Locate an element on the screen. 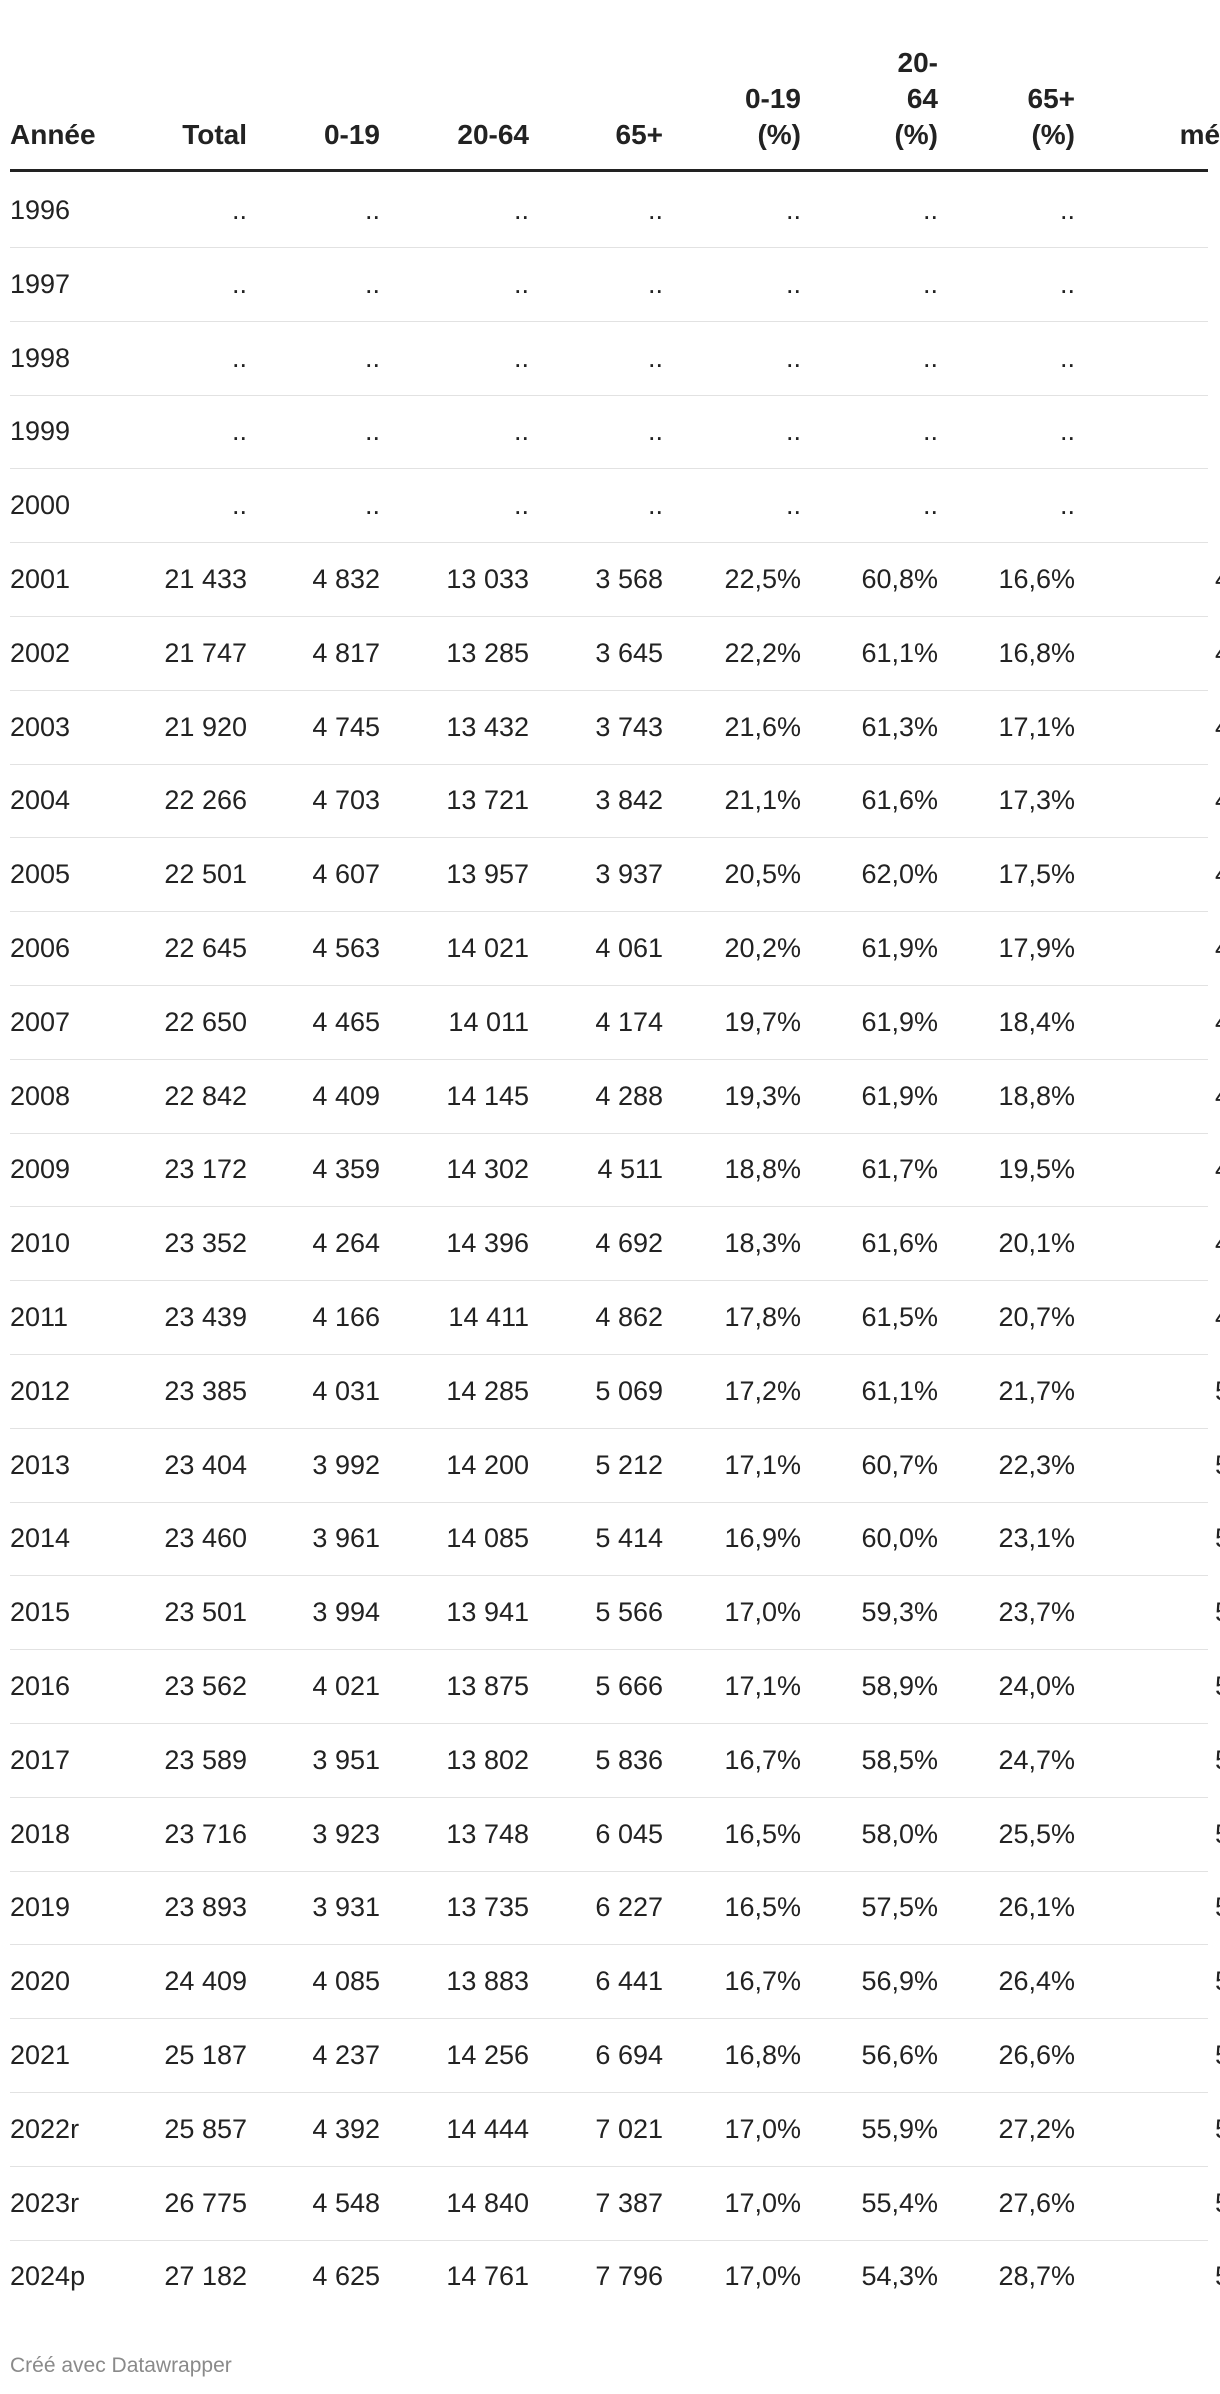  row-label: 2015 is located at coordinates (40, 1612).